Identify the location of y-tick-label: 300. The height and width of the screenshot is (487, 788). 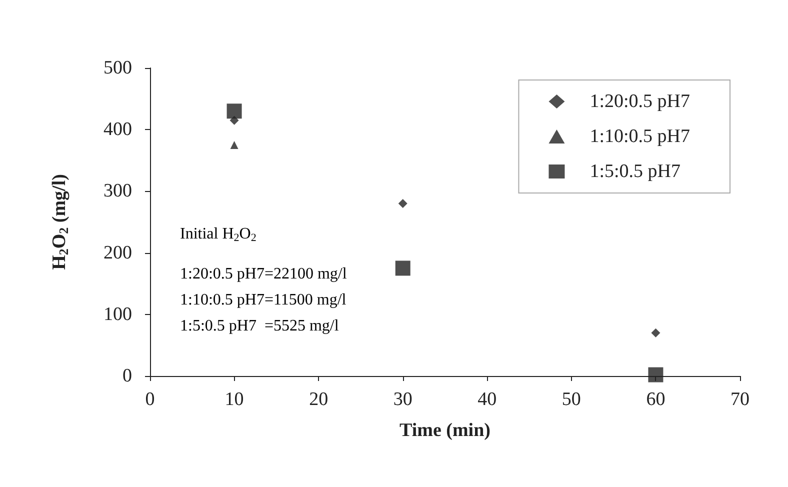
(118, 191).